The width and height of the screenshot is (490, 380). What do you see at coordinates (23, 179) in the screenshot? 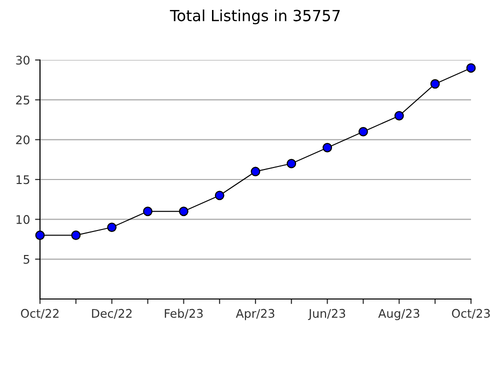
I see `y-tick-label: 15` at bounding box center [23, 179].